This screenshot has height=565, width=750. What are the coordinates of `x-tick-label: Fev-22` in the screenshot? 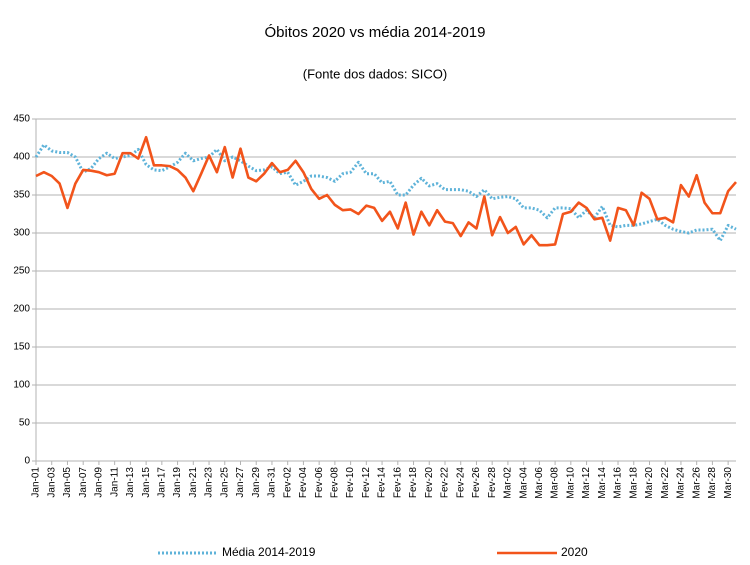 It's located at (445, 483).